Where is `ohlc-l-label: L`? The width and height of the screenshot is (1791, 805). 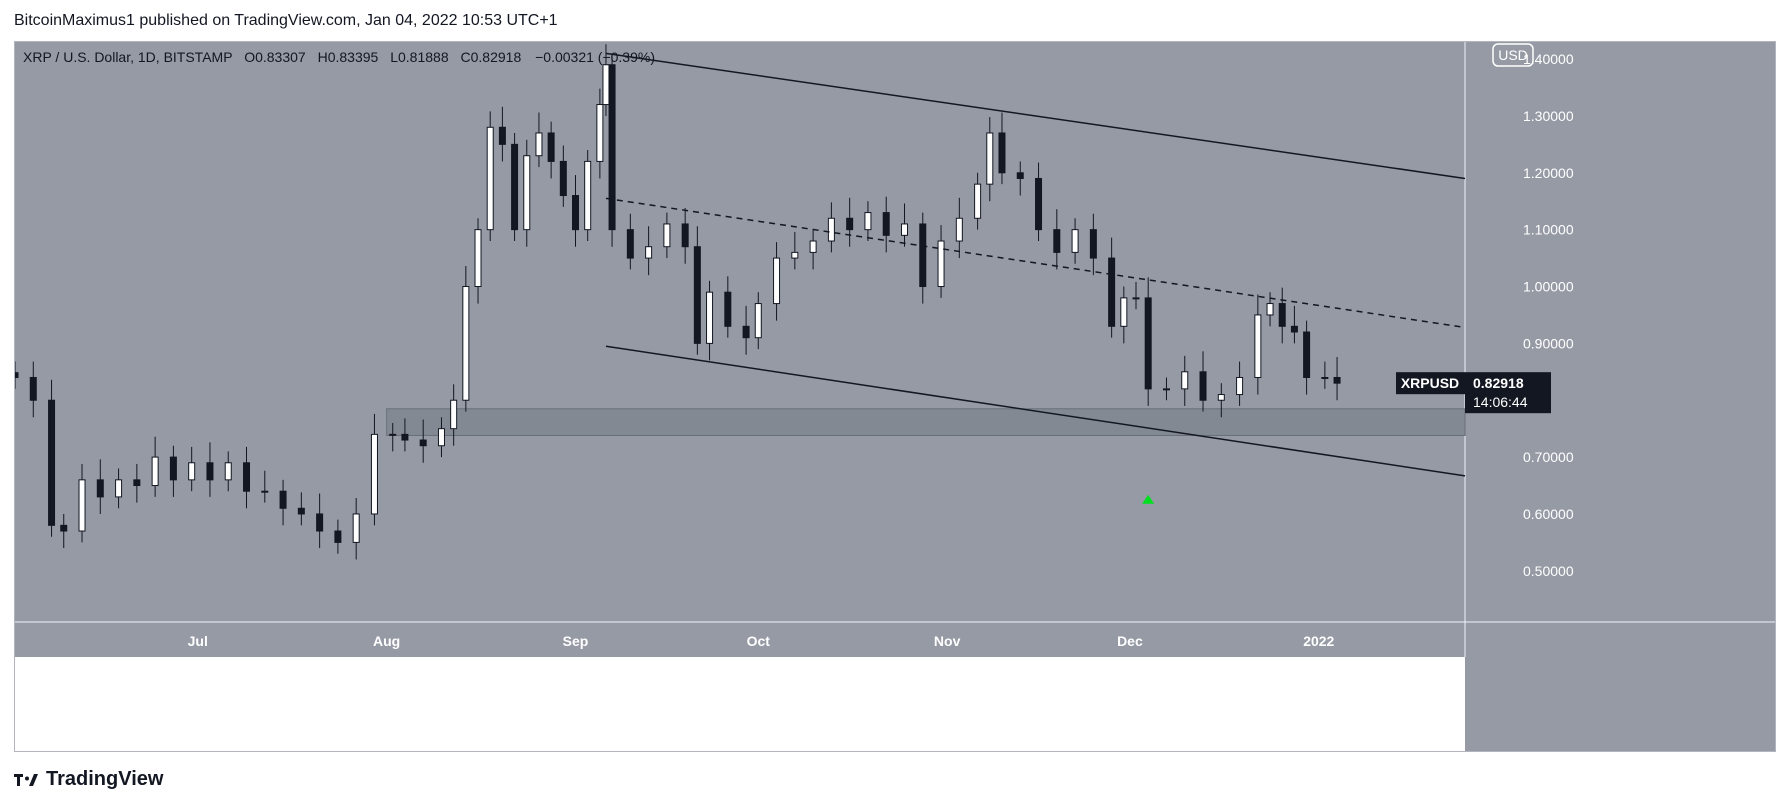 ohlc-l-label: L is located at coordinates (394, 57).